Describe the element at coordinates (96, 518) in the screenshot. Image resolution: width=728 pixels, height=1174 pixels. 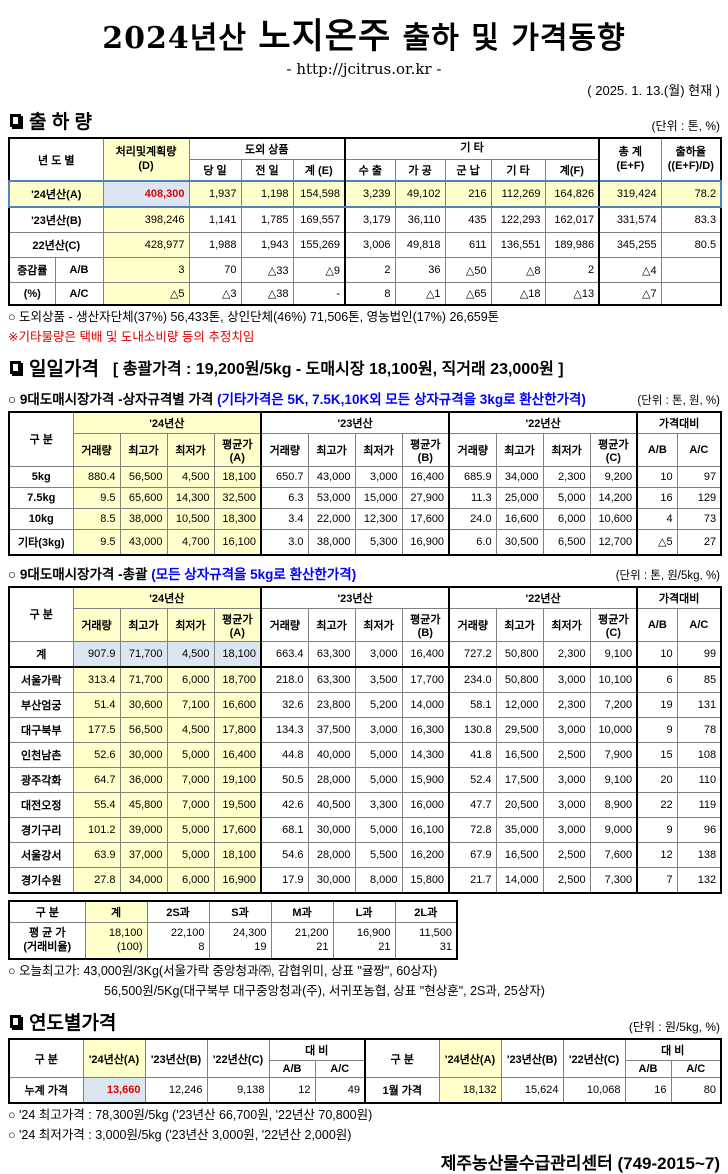
I see `table-cell: 8.5` at that location.